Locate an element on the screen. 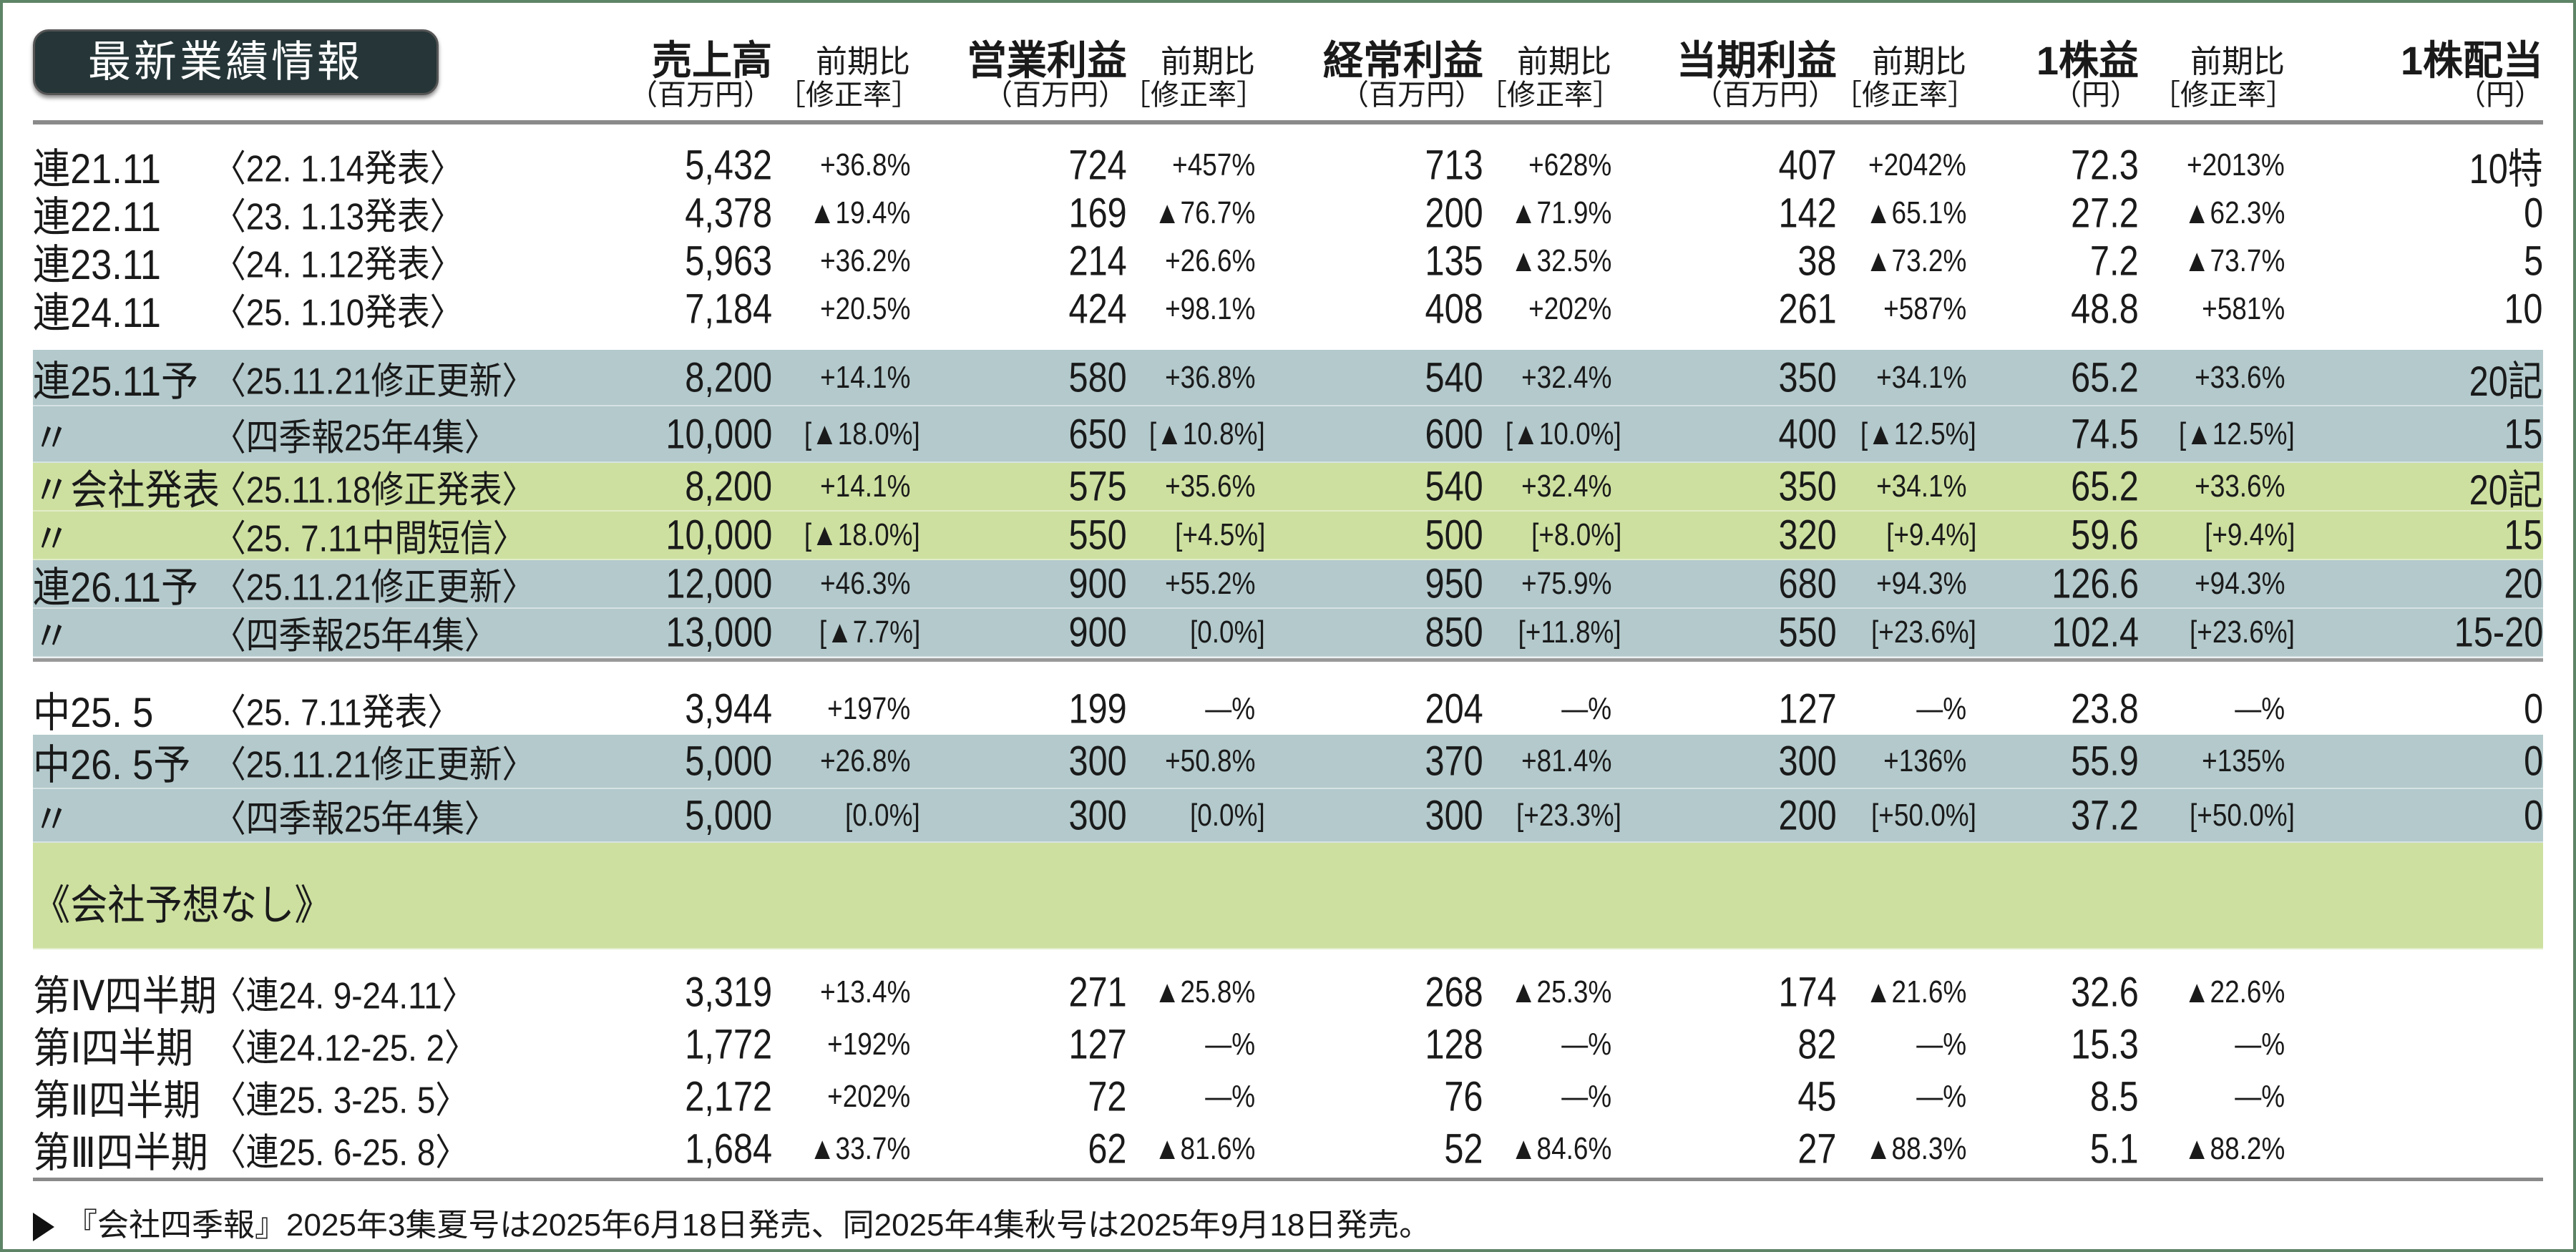 Image resolution: width=2576 pixels, height=1252 pixels. cell-eps: 23.8 is located at coordinates (2105, 709).